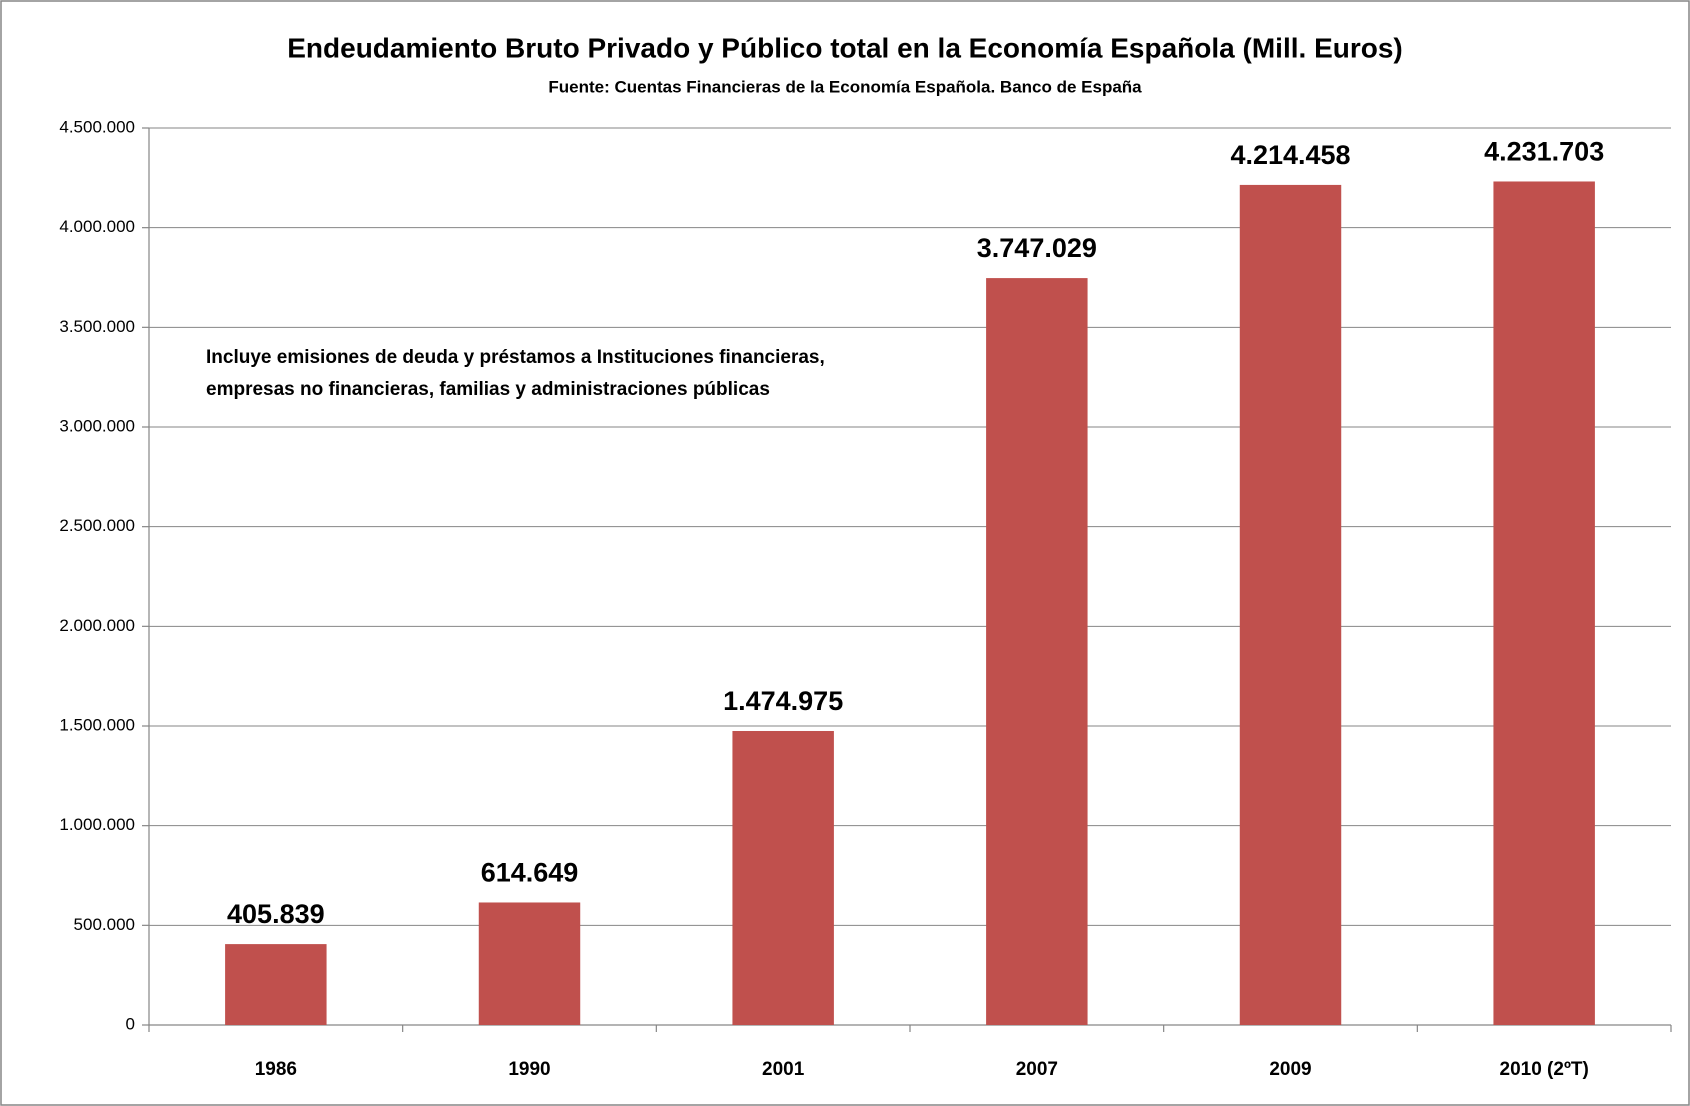  I want to click on value-label: 405.839, so click(276, 914).